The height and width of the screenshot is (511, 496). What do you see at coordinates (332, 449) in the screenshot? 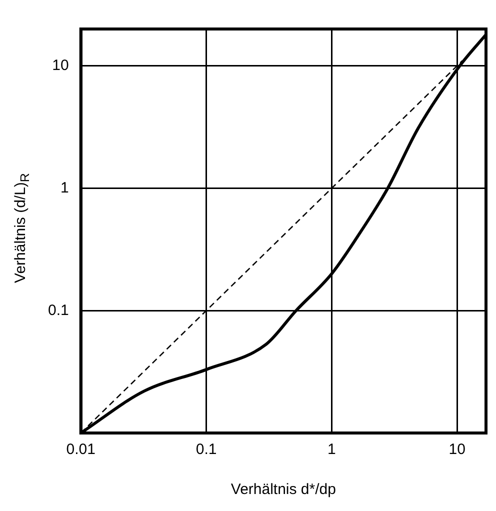
I see `x-tick-label: 1` at bounding box center [332, 449].